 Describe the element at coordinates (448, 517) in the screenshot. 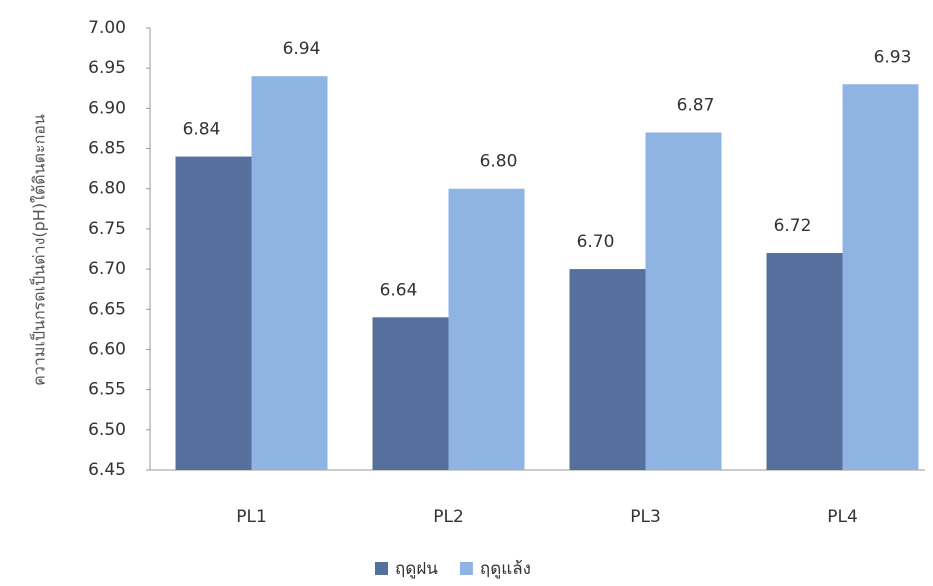

I see `x-tick-label: PL2` at that location.